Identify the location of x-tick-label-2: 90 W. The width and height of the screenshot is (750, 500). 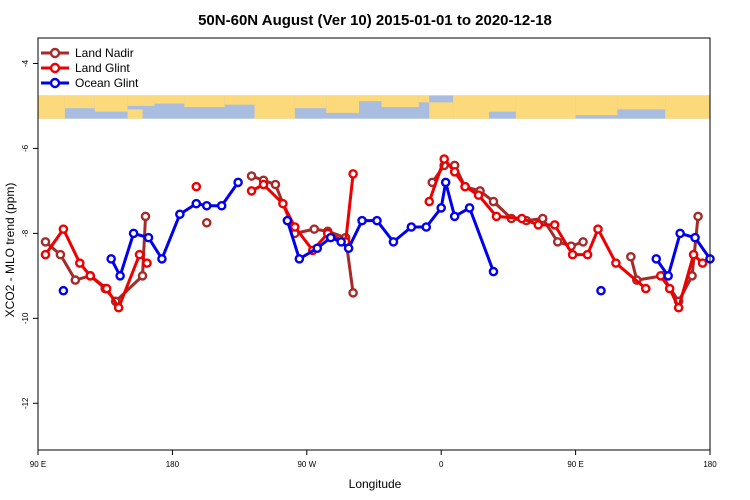
(306, 464).